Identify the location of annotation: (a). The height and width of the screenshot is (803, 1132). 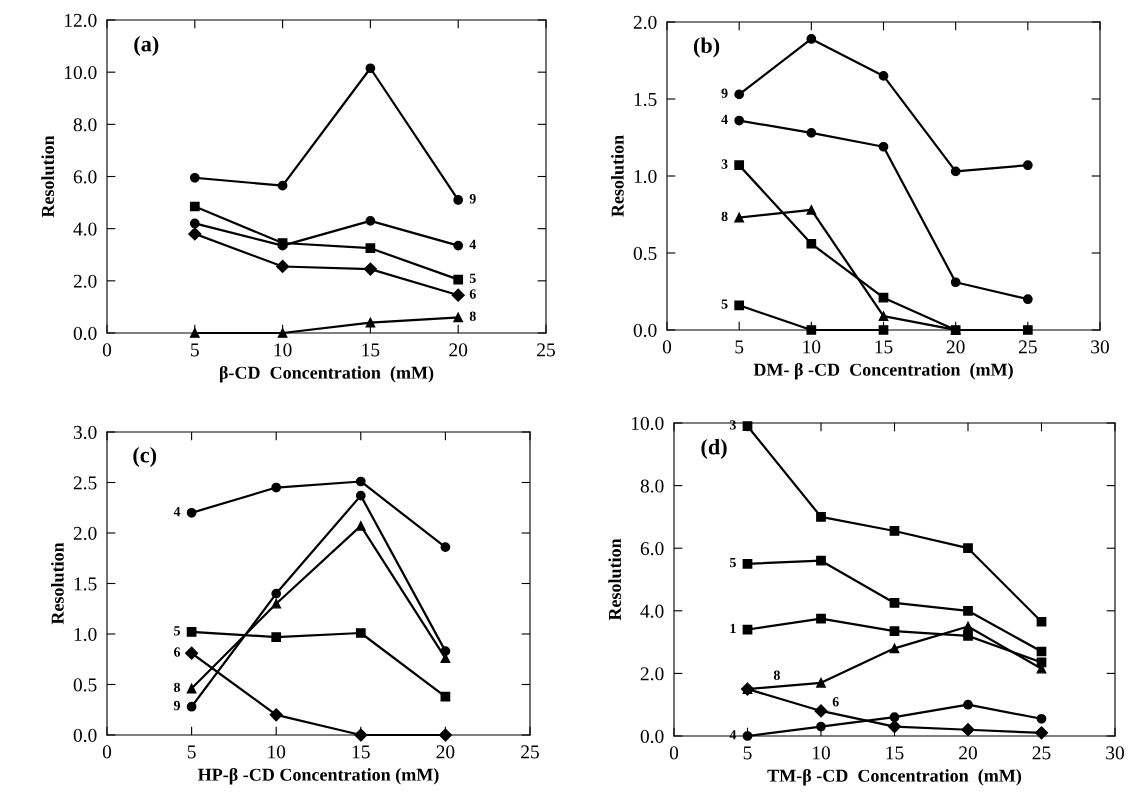
(146, 46).